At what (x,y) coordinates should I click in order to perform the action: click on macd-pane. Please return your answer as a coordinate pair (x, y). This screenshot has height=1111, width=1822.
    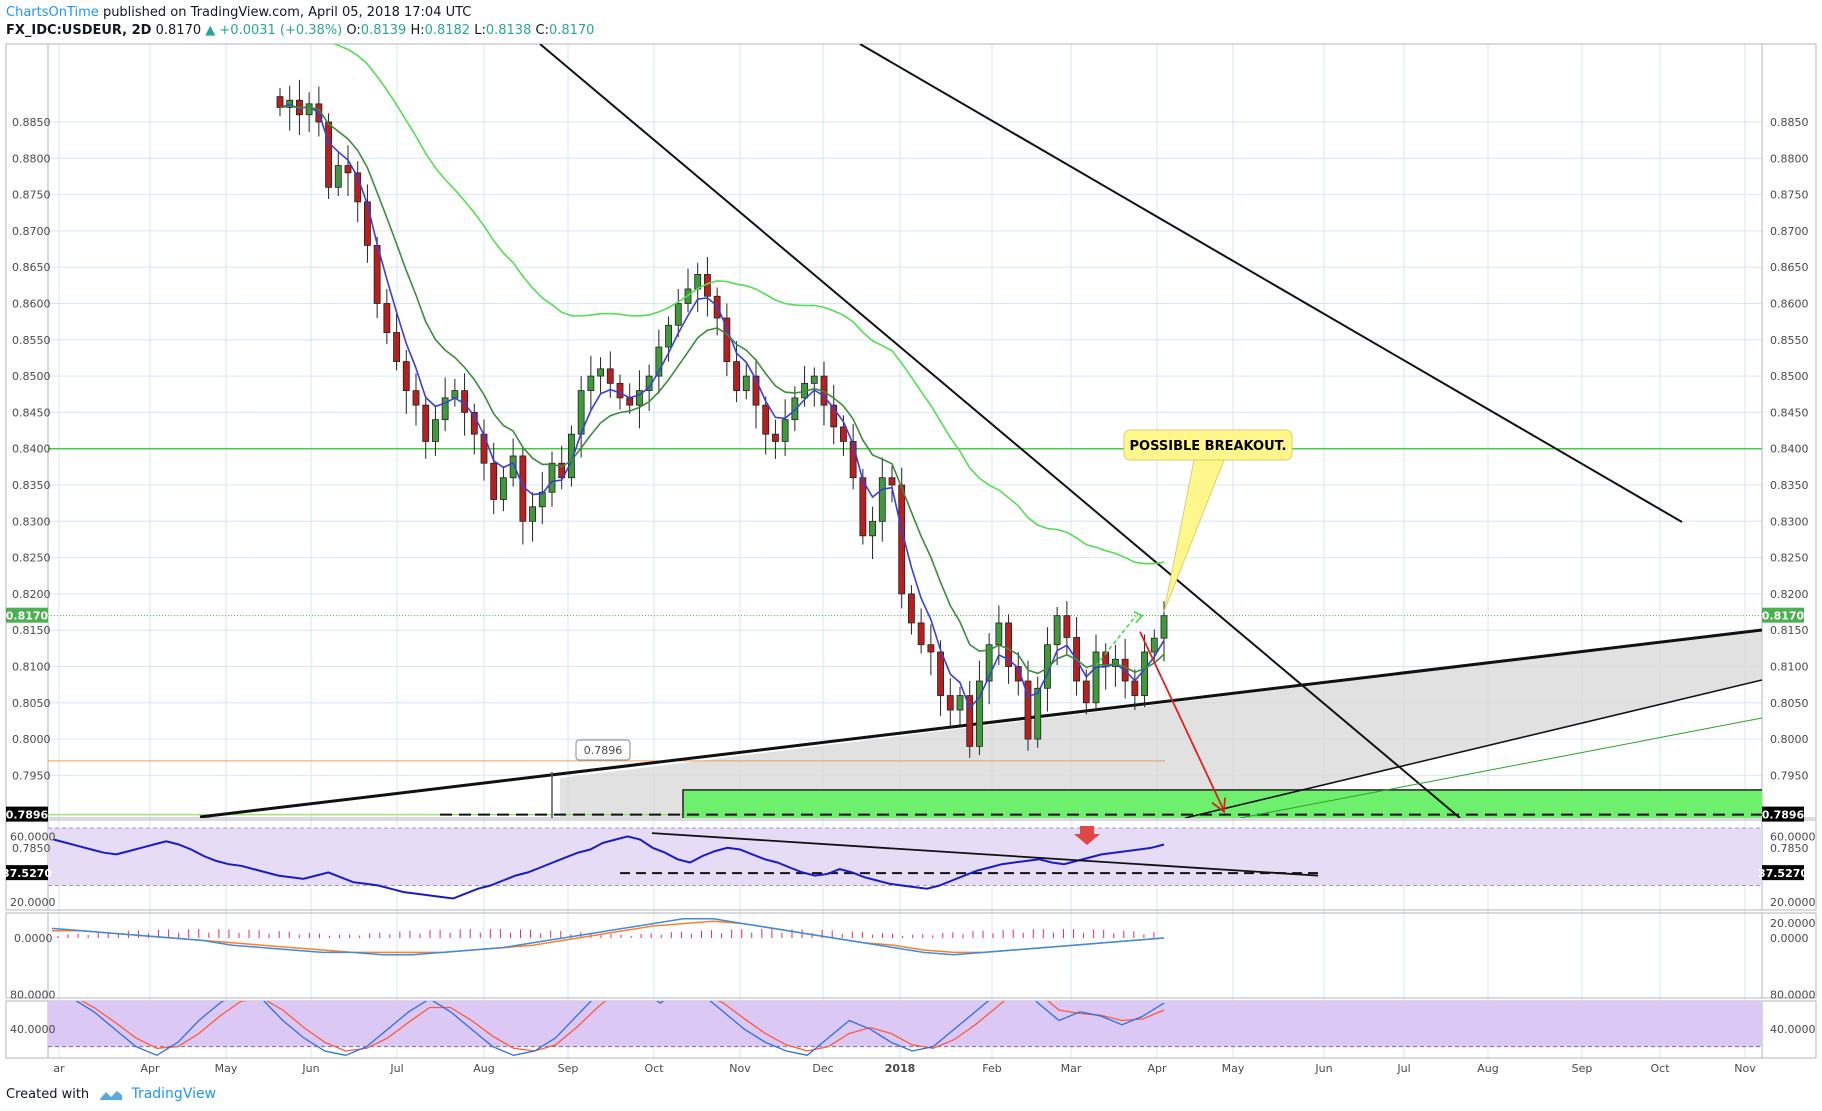
    Looking at the image, I should click on (608, 937).